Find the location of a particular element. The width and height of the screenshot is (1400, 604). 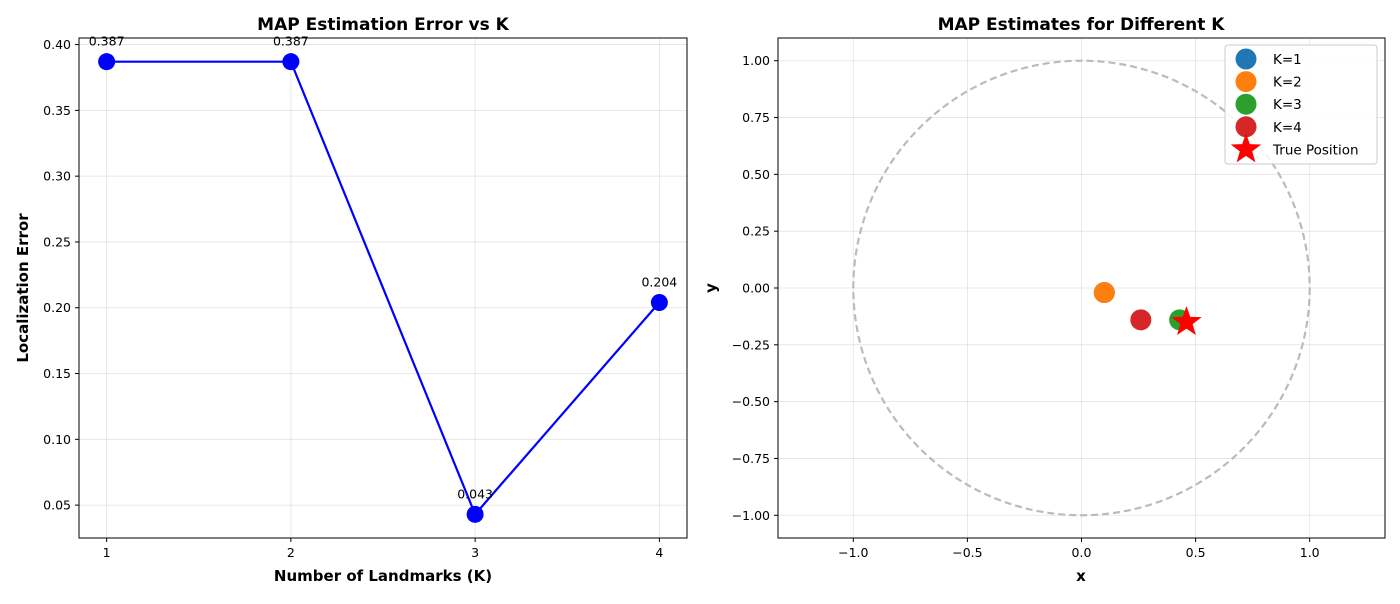

y-tick-label: 0.35 is located at coordinates (57, 110).